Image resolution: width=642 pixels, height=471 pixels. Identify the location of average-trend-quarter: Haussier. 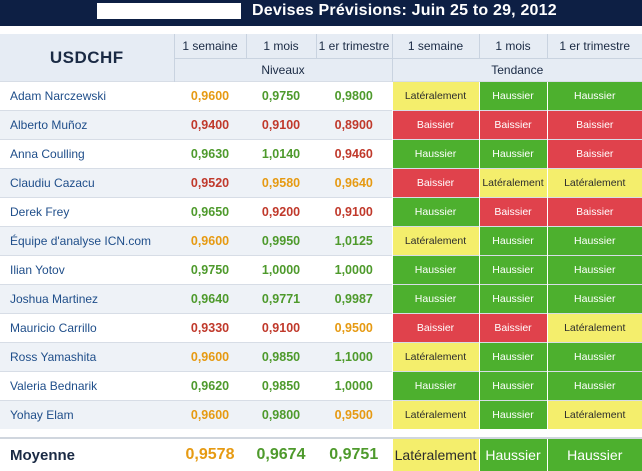
(594, 454).